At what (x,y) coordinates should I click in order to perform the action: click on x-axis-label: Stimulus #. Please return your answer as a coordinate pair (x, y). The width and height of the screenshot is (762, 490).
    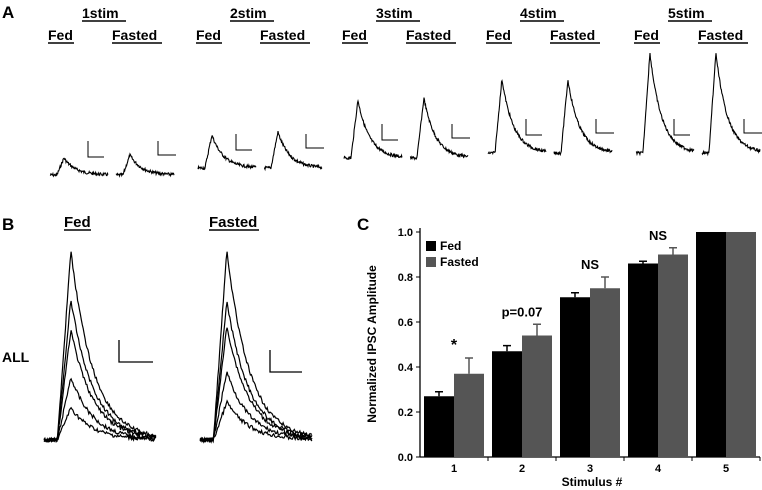
    Looking at the image, I should click on (592, 482).